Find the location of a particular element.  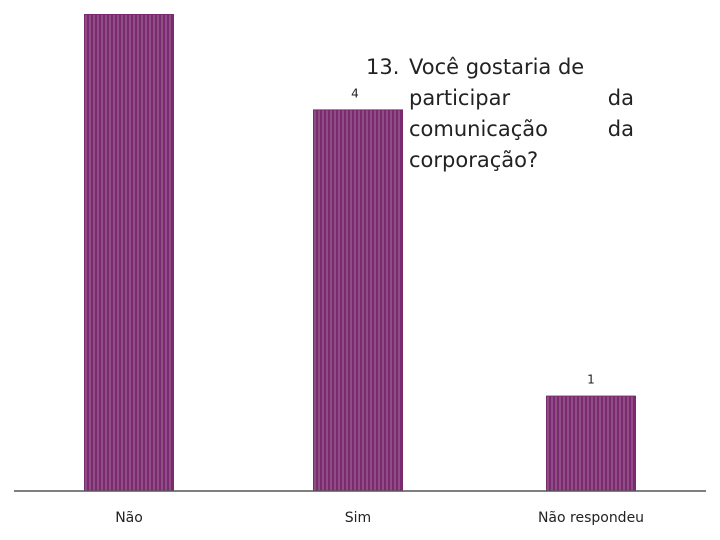

tick-label-1: Sim is located at coordinates (358, 518).